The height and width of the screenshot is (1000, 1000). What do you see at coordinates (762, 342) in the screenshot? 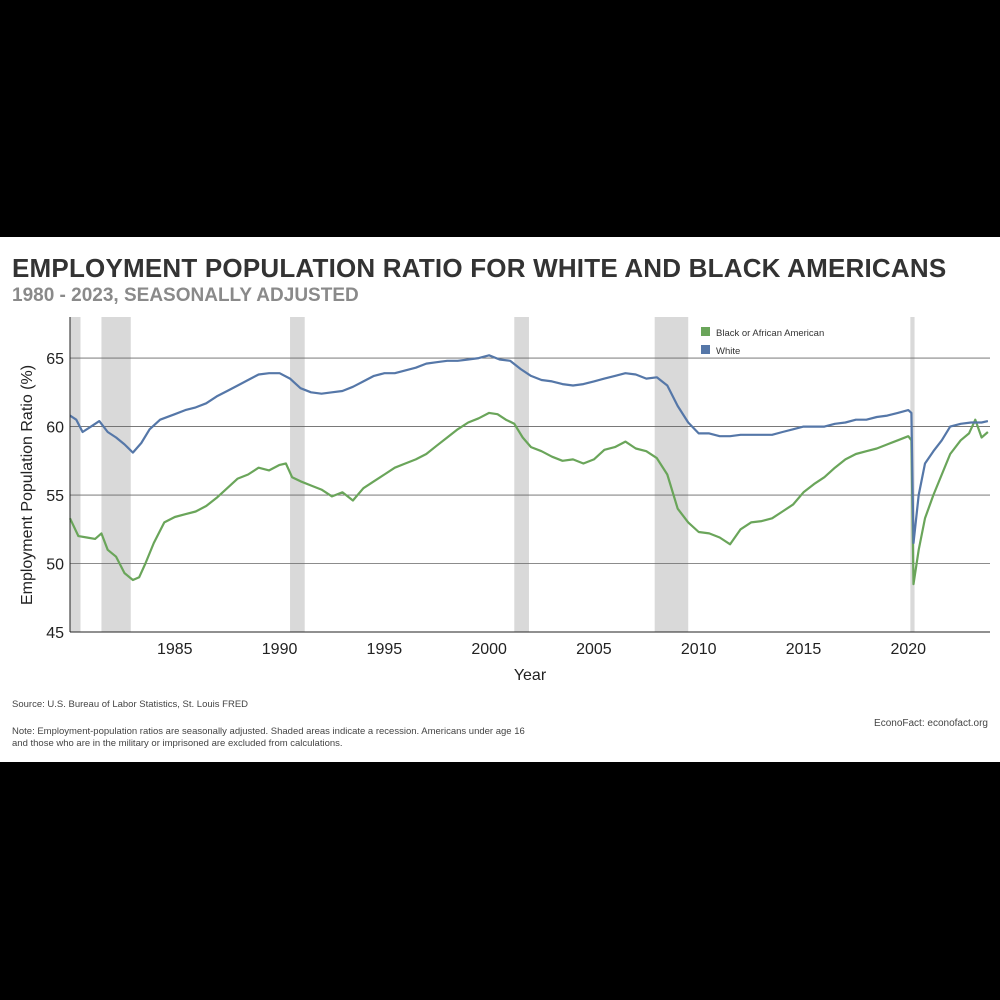
I see `legend: Black or African American White` at bounding box center [762, 342].